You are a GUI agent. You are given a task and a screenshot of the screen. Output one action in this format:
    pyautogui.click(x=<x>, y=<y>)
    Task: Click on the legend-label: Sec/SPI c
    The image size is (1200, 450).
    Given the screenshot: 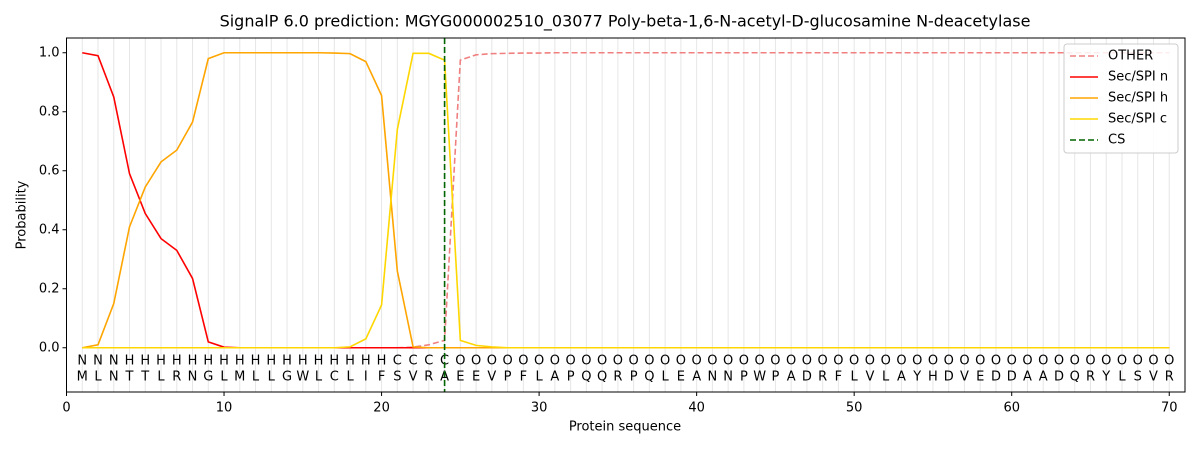 What is the action you would take?
    pyautogui.click(x=1137, y=119)
    